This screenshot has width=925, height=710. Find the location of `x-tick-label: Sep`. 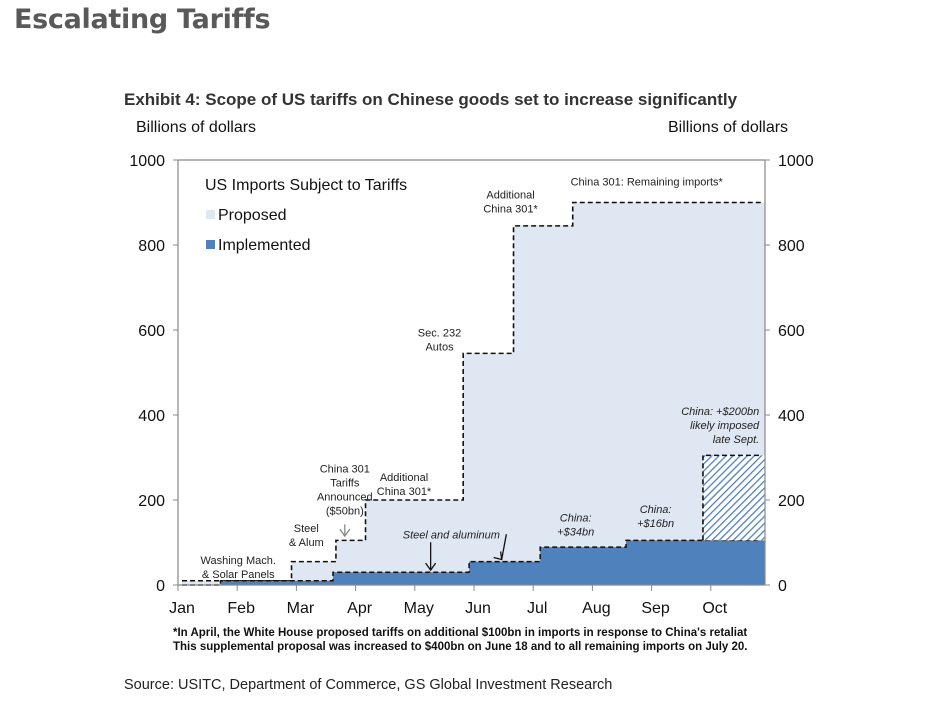

x-tick-label: Sep is located at coordinates (655, 608).